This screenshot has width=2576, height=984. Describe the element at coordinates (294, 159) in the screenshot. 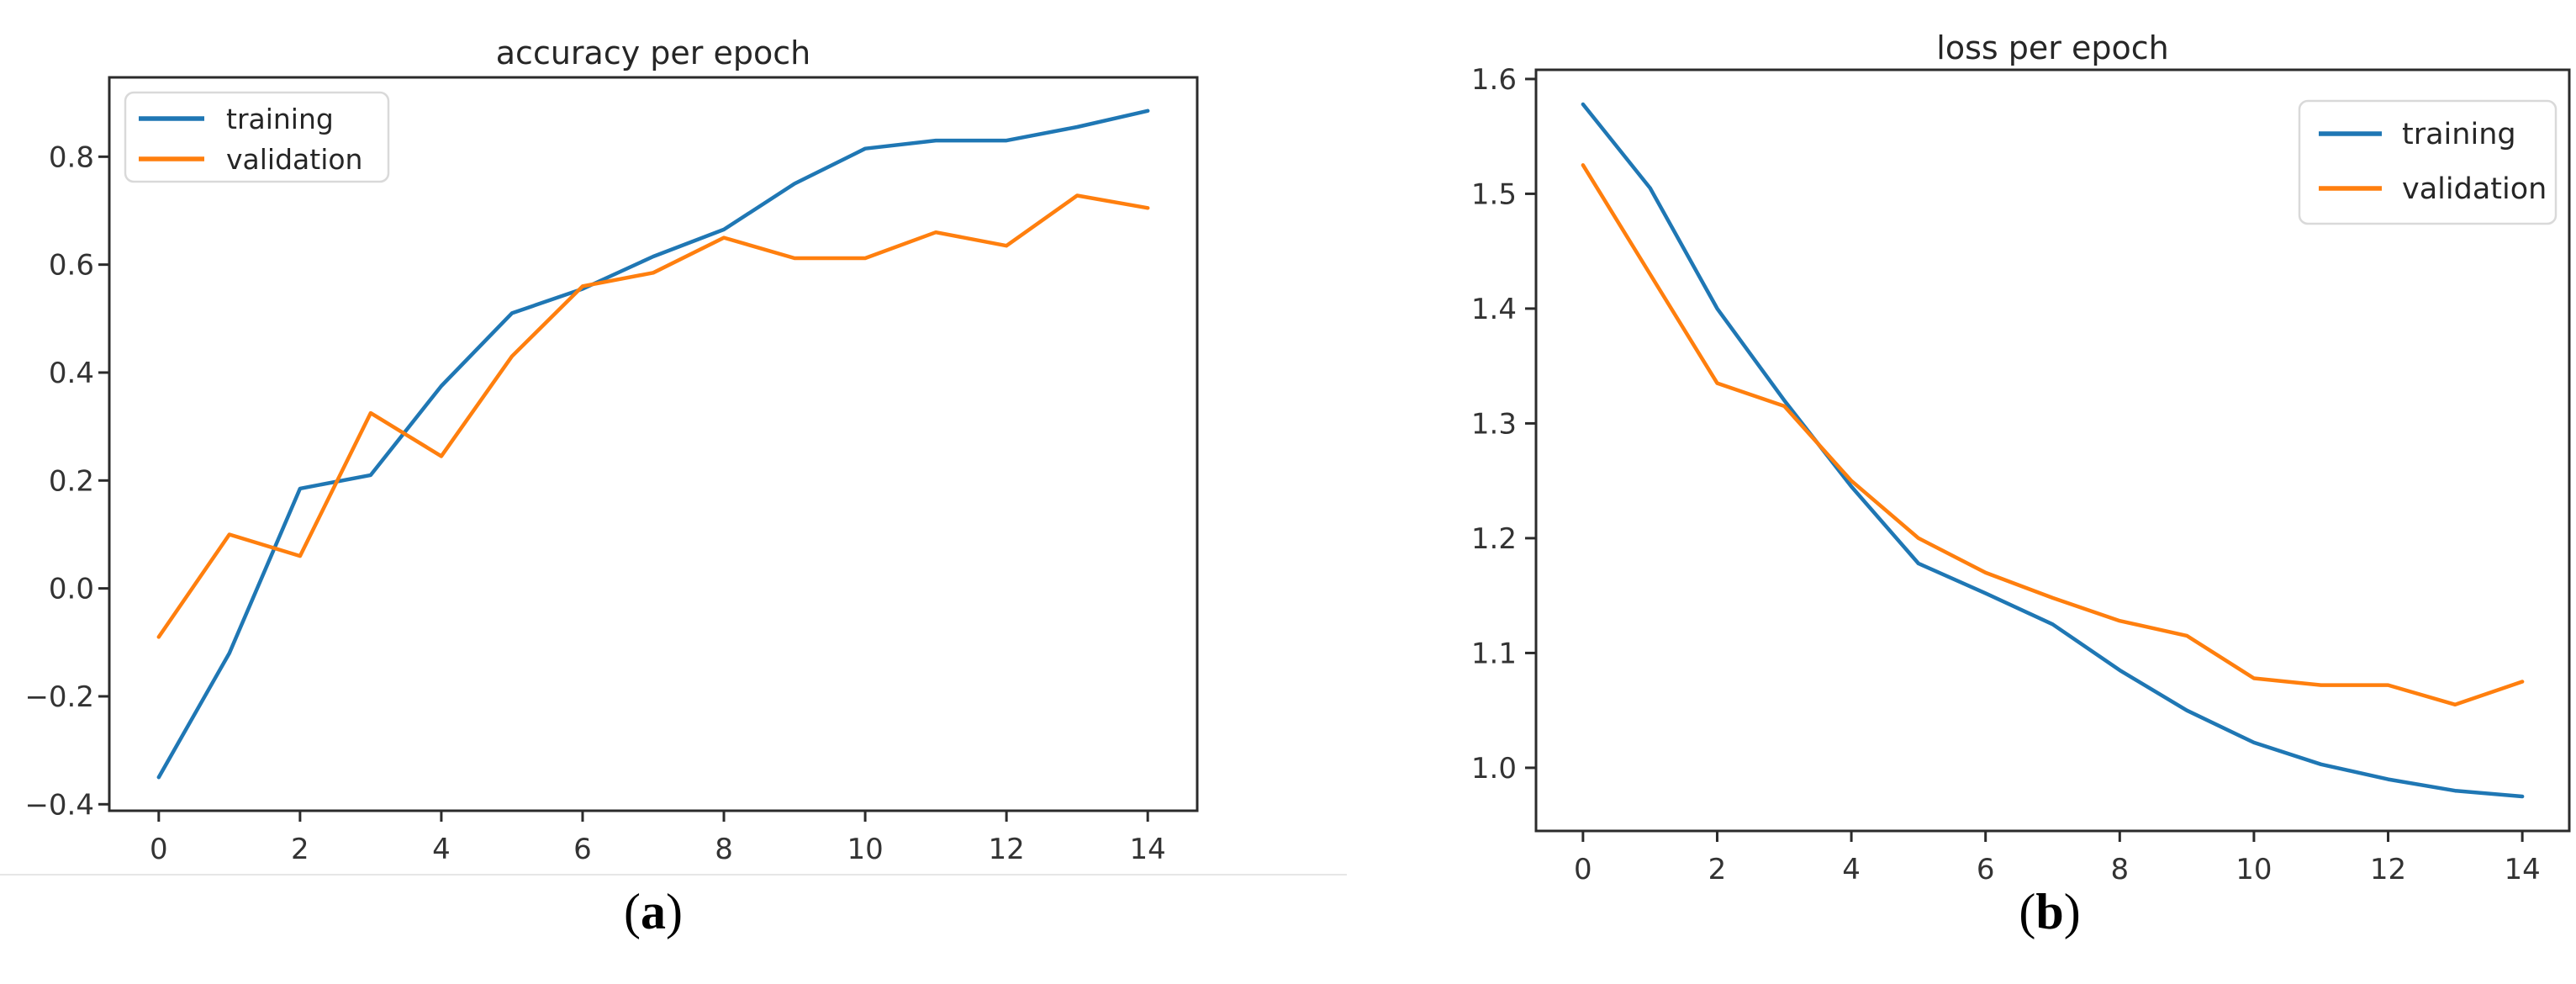

I see `accuracy-legend-label-validation: validation` at that location.